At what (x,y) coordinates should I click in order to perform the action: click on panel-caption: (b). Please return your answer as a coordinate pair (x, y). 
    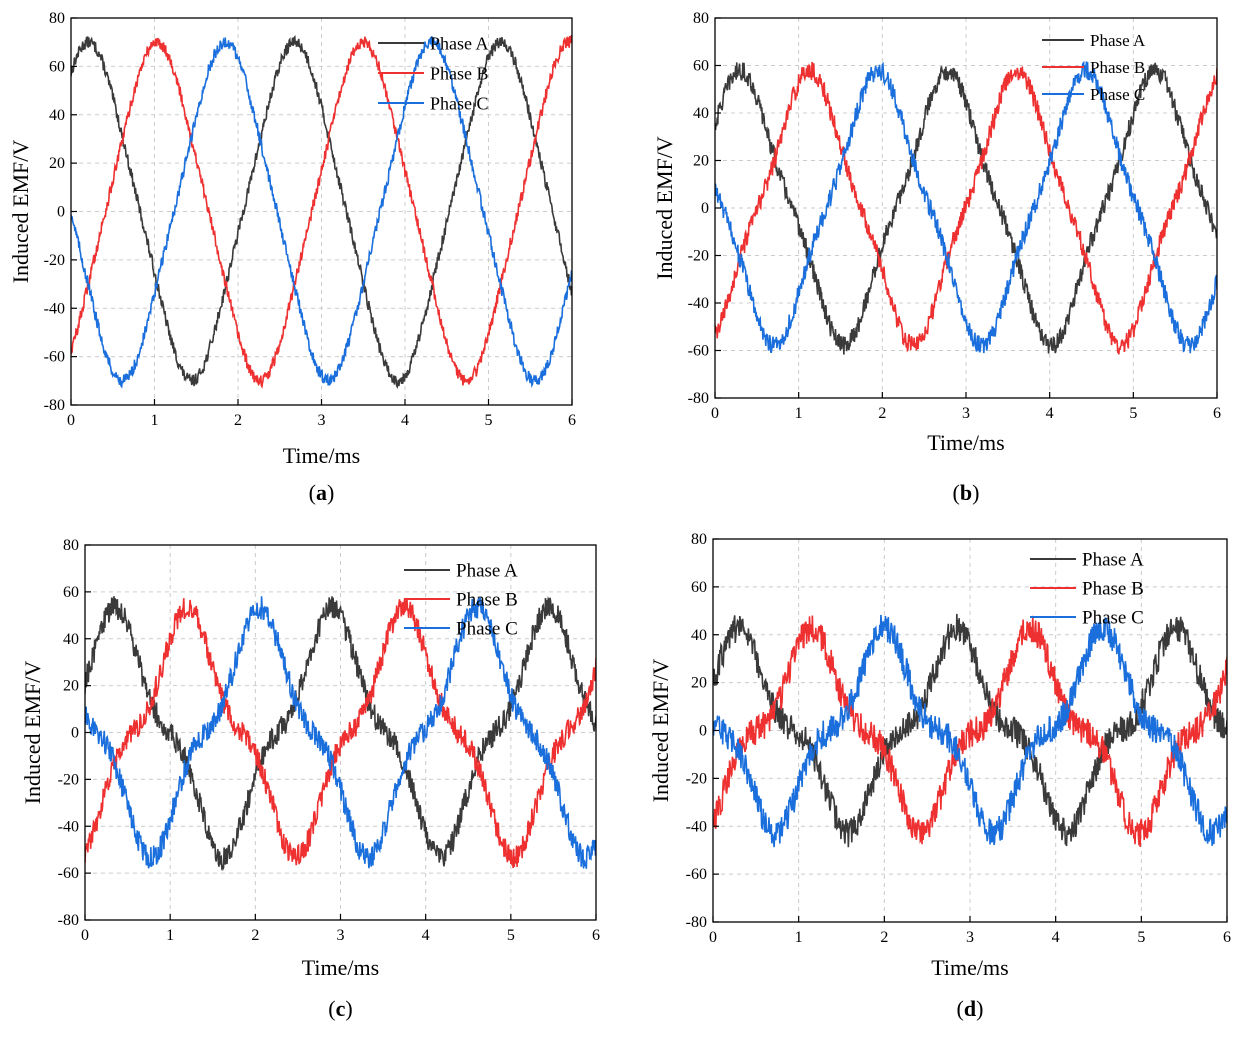
    Looking at the image, I should click on (966, 492).